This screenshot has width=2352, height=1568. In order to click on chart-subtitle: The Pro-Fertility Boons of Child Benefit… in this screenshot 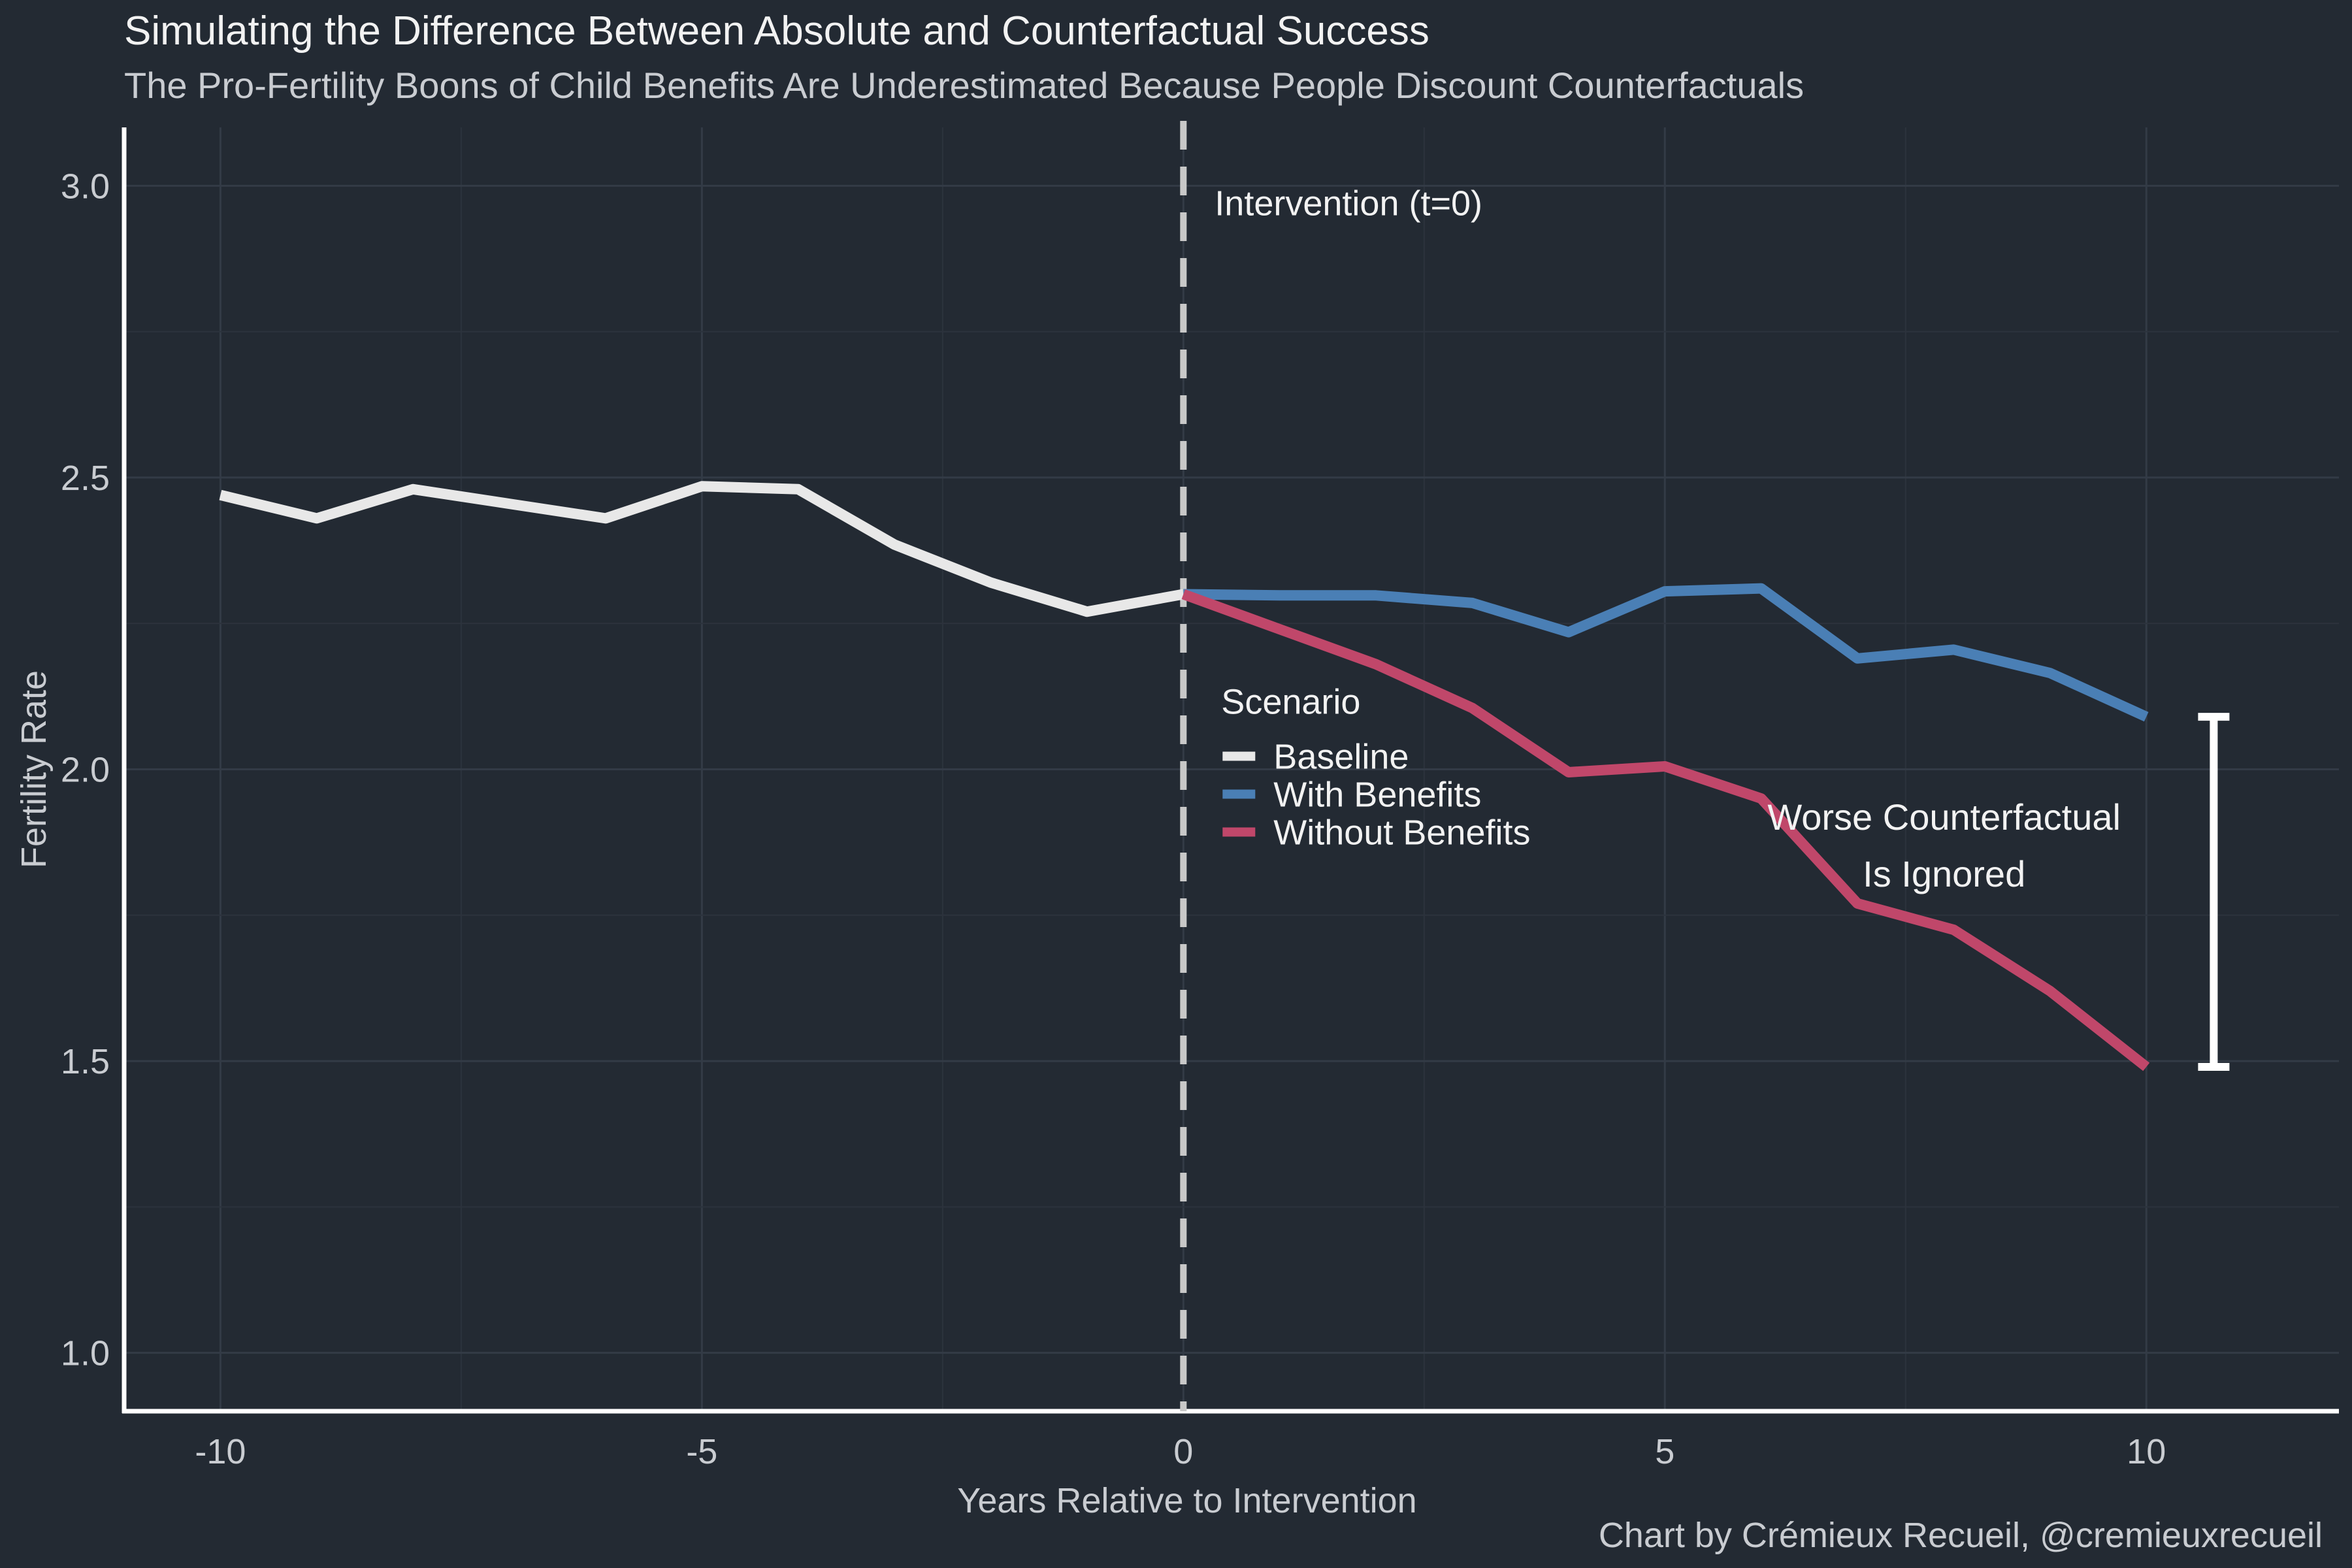, I will do `click(964, 85)`.